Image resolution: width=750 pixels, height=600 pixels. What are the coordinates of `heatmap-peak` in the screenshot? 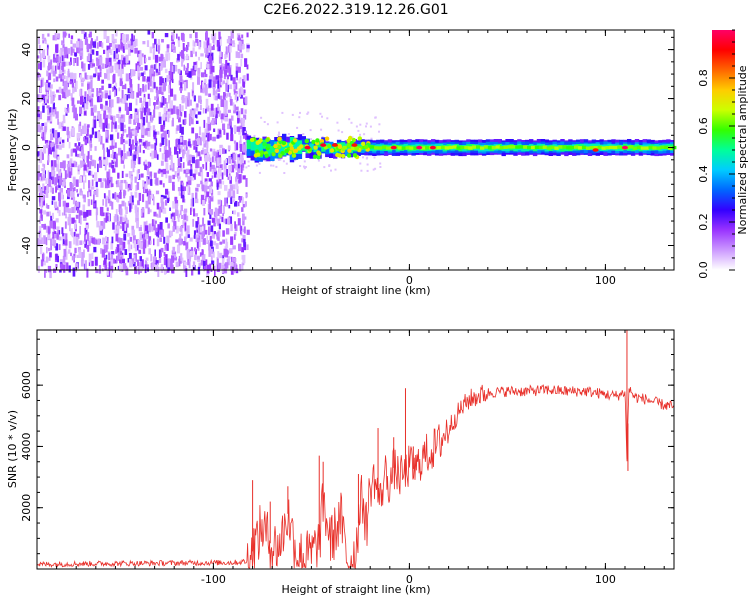 It's located at (393, 147).